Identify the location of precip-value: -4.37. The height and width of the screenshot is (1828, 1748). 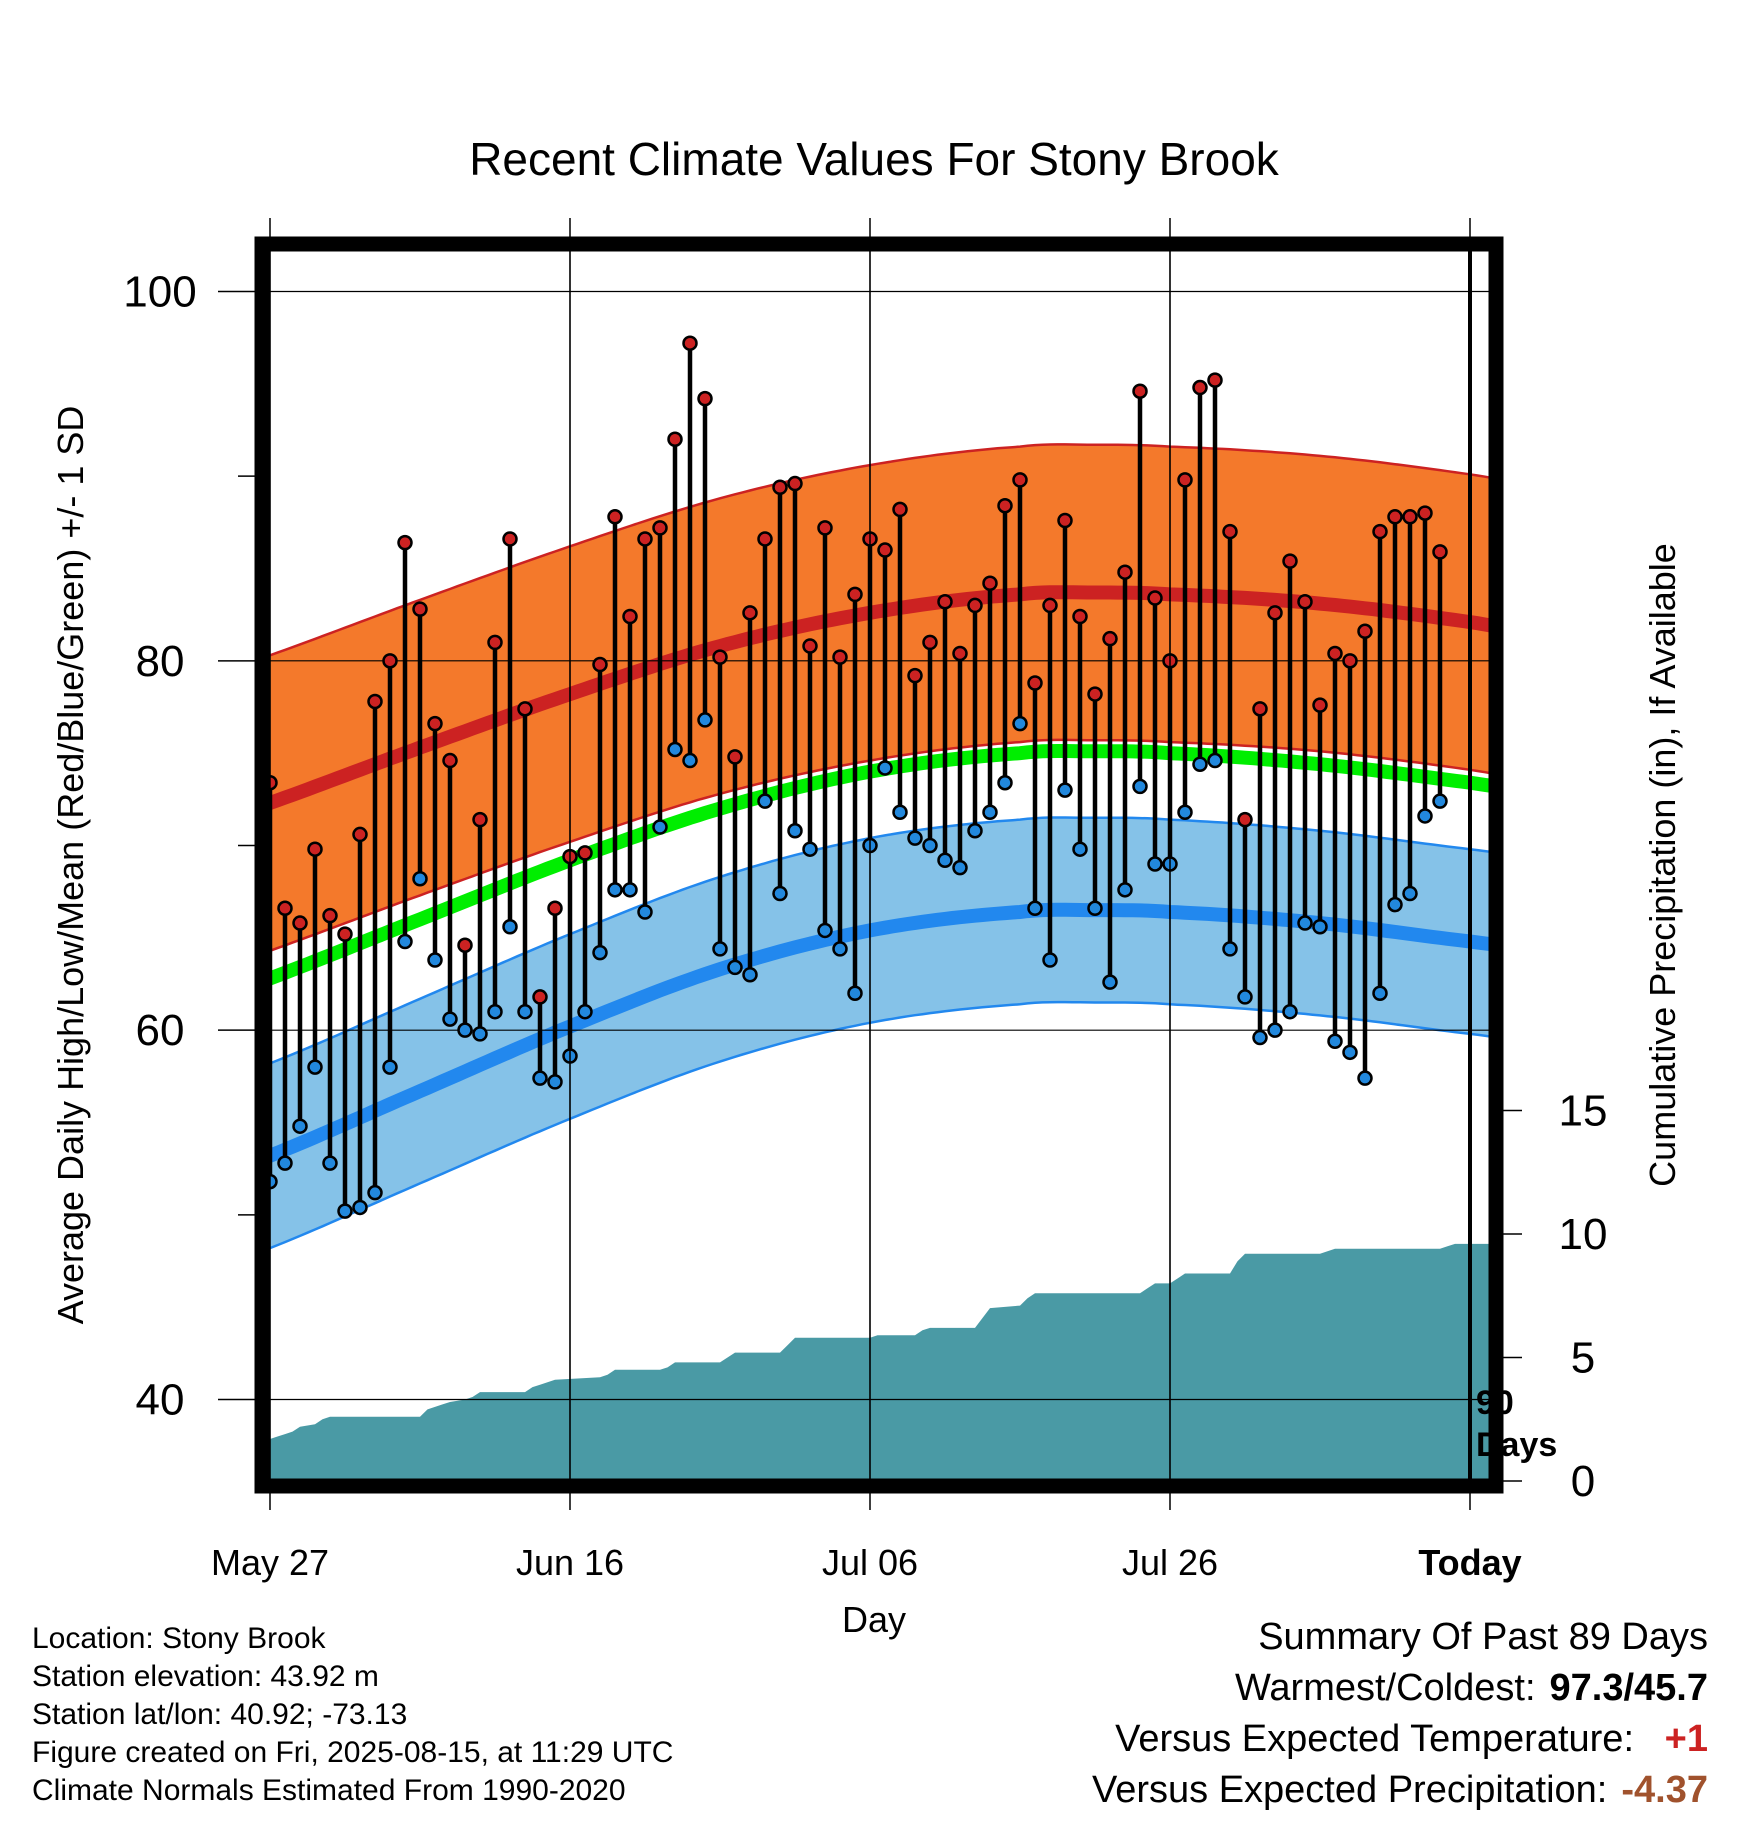
(1664, 1790).